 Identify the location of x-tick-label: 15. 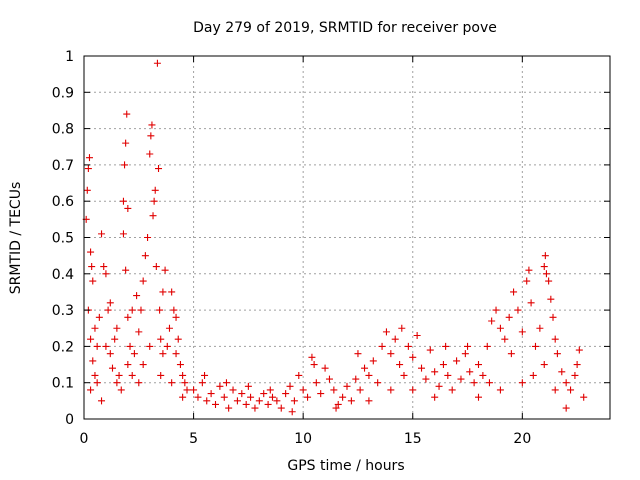
(413, 439).